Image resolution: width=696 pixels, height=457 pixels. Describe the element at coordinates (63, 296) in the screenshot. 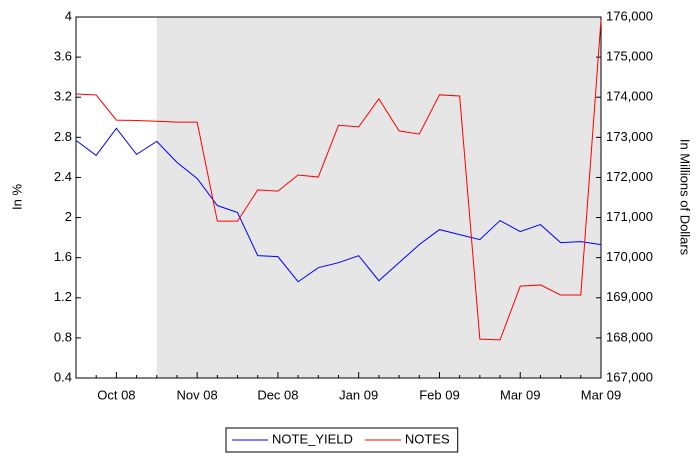

I see `y-tick-label: 1.2` at that location.